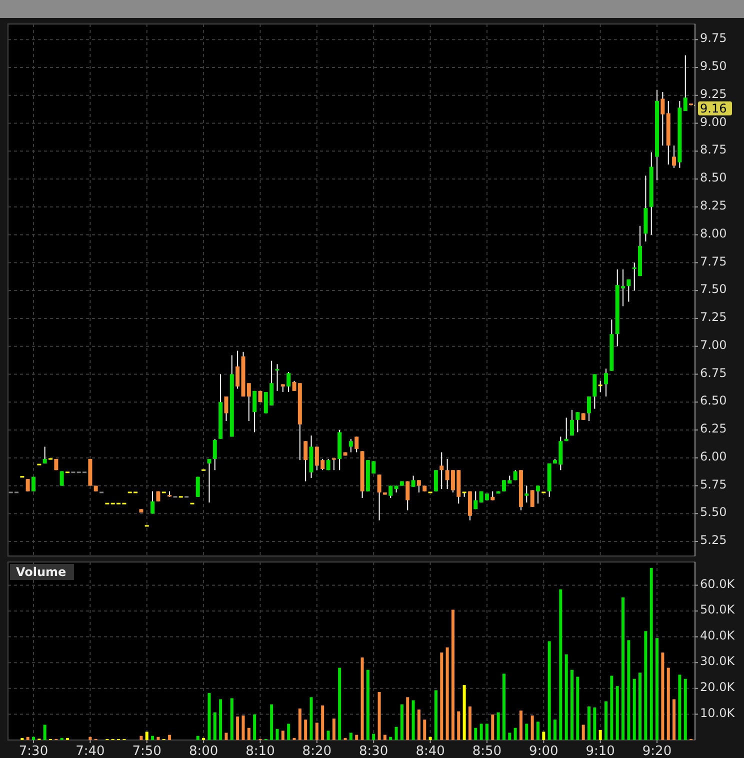 This screenshot has height=758, width=744. I want to click on y-tick-label: 20.0K, so click(718, 687).